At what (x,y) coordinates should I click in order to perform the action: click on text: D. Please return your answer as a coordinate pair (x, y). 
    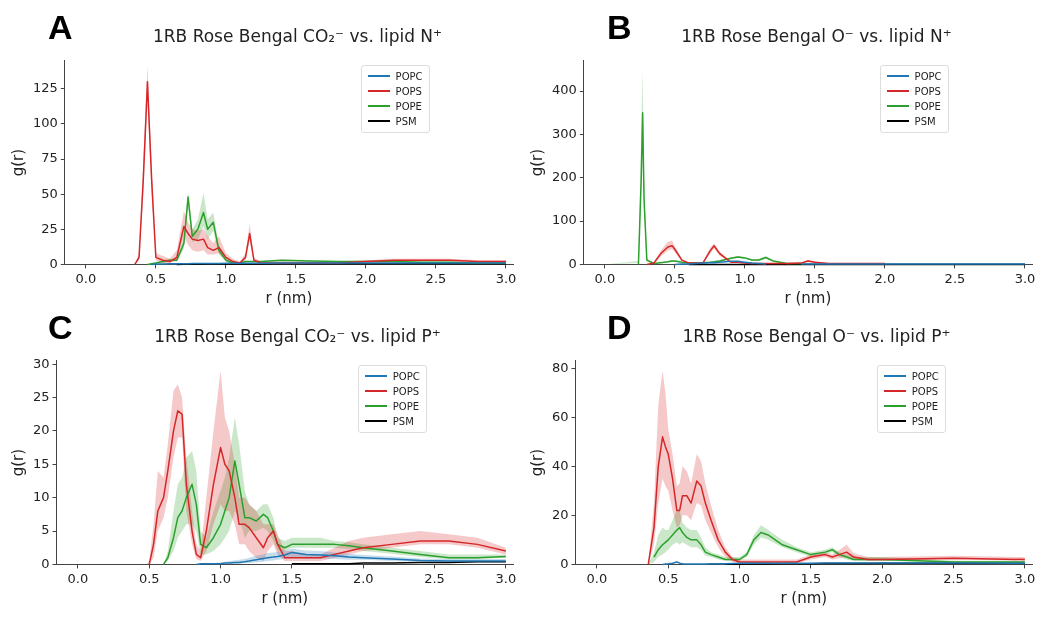
    Looking at the image, I should click on (619, 327).